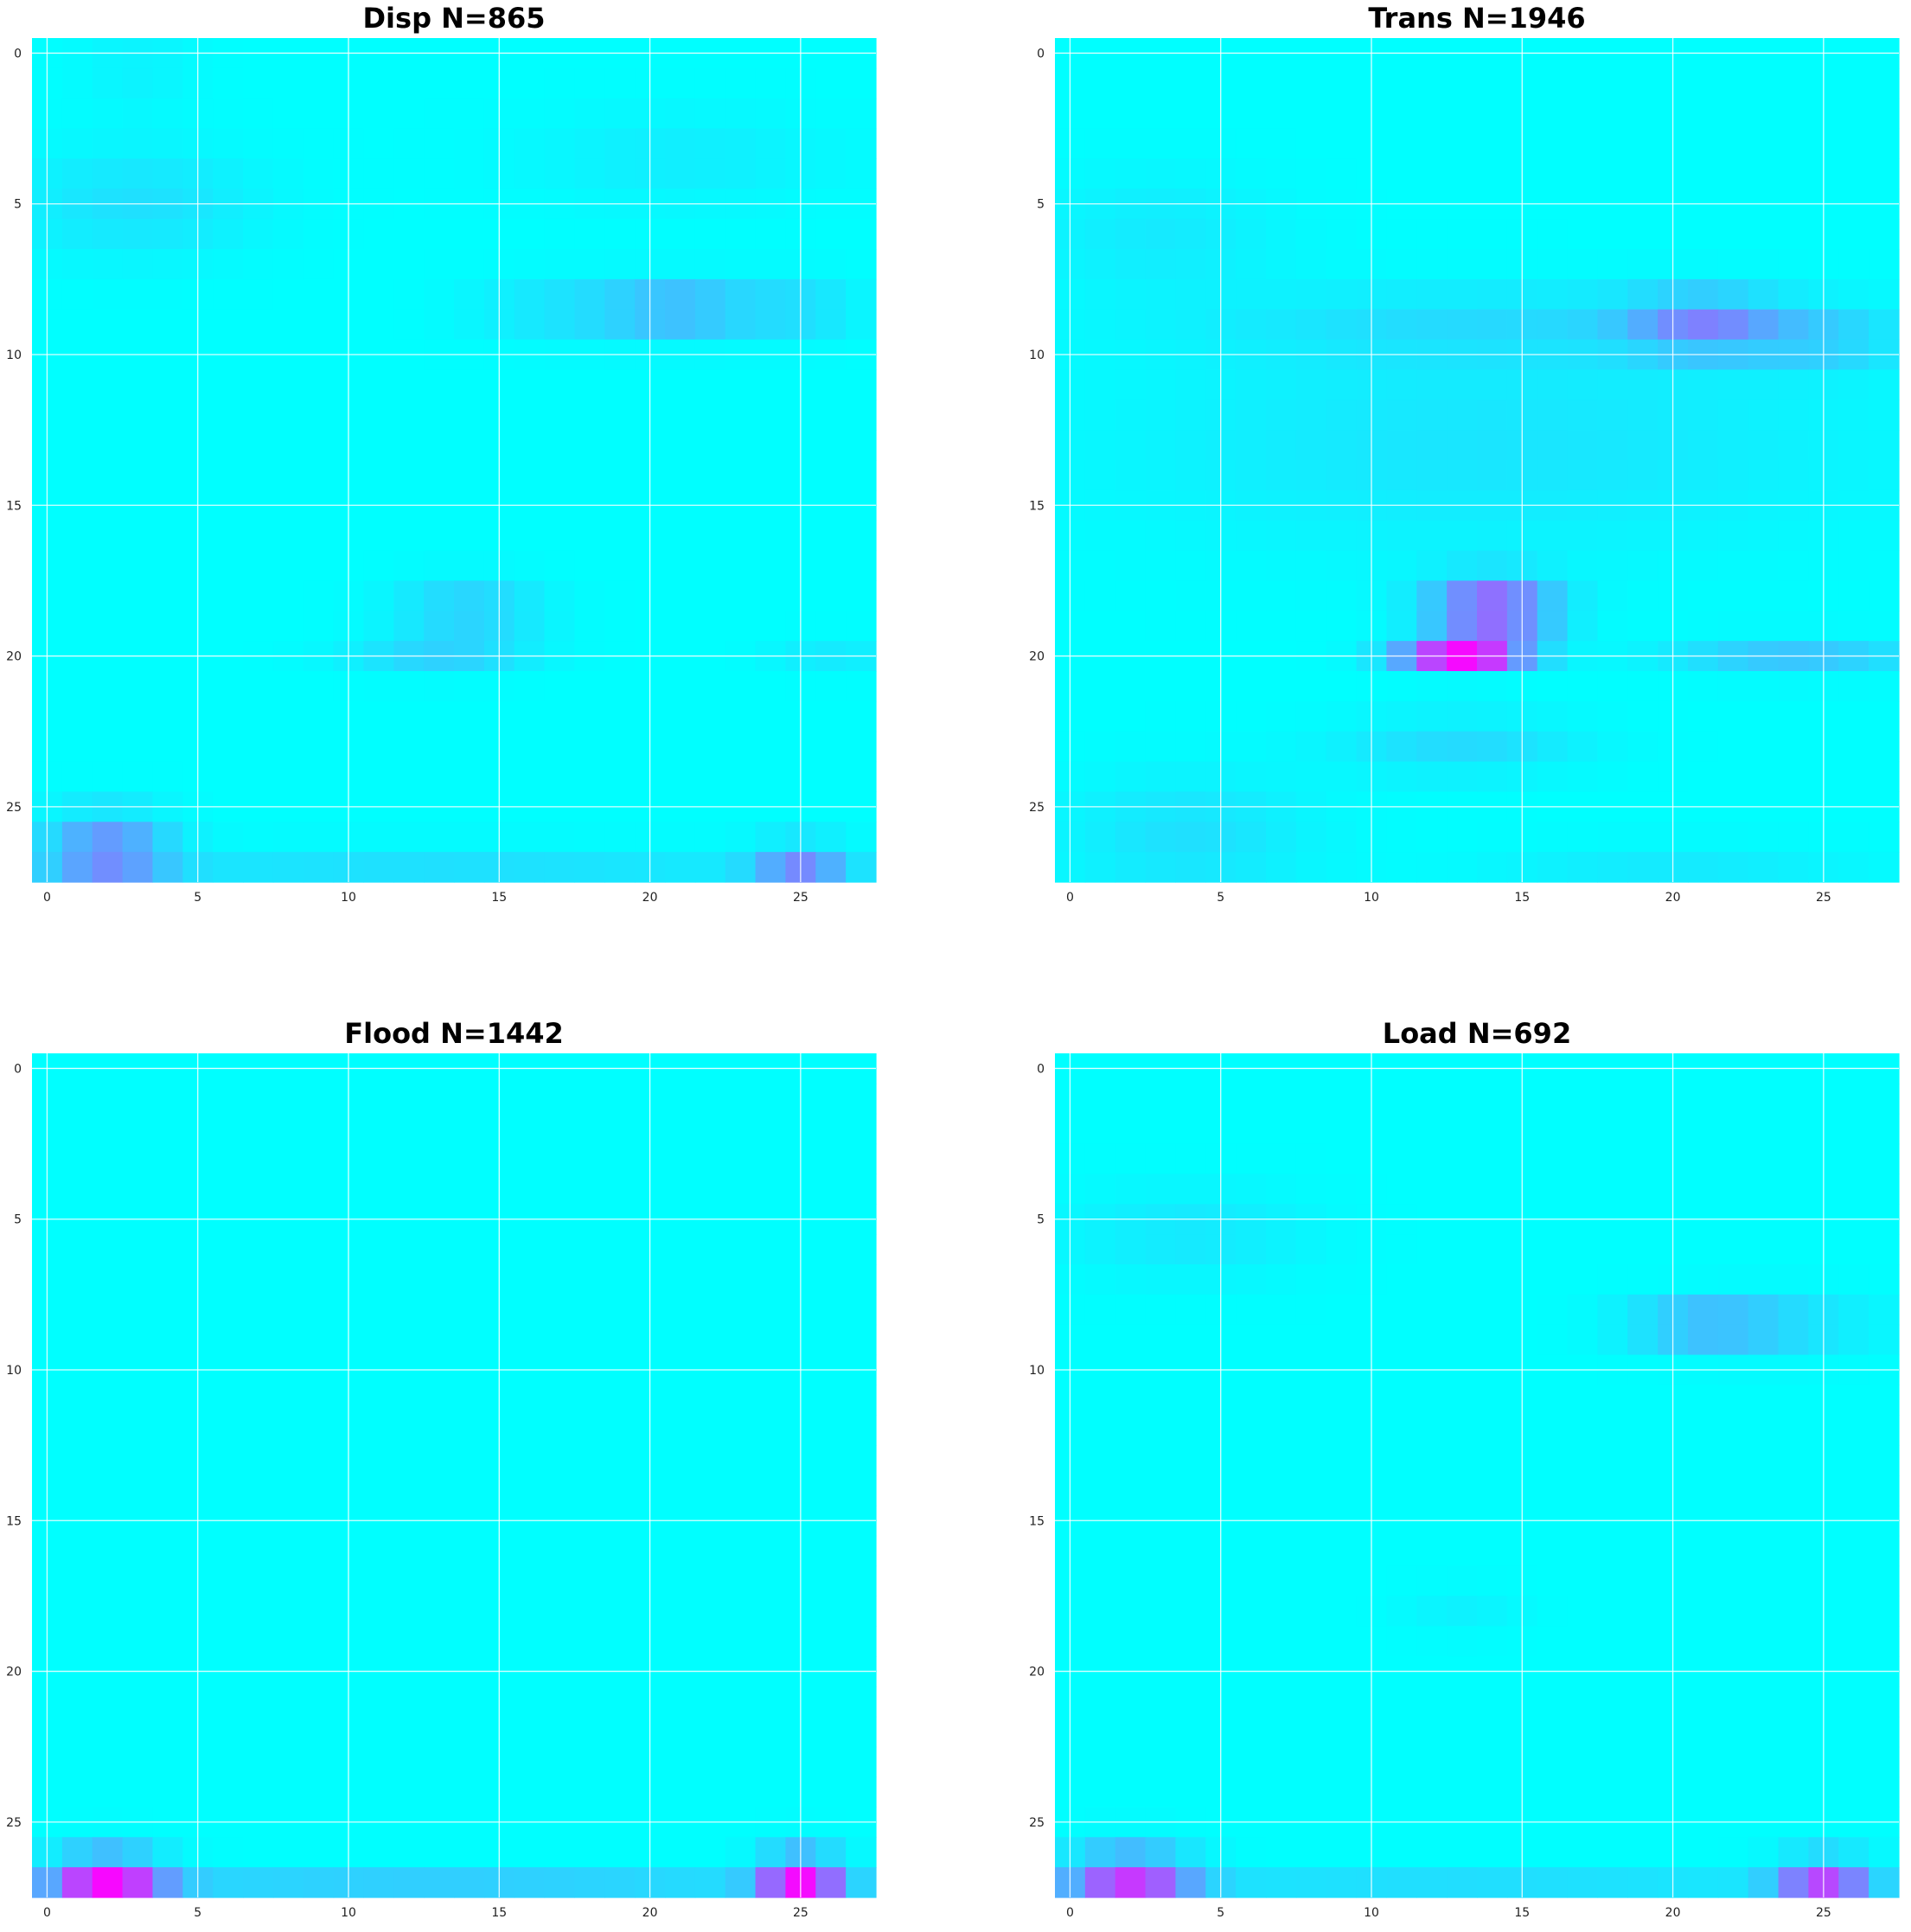 The height and width of the screenshot is (1932, 1911). What do you see at coordinates (14, 1371) in the screenshot?
I see `y-tick-label: 10` at bounding box center [14, 1371].